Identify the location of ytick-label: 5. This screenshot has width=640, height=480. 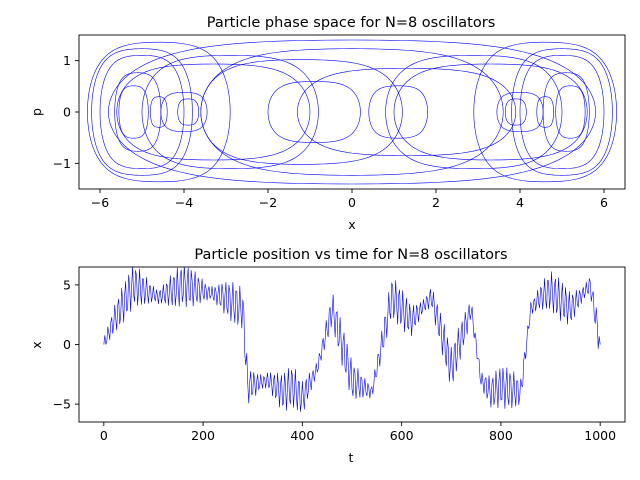
(67, 284).